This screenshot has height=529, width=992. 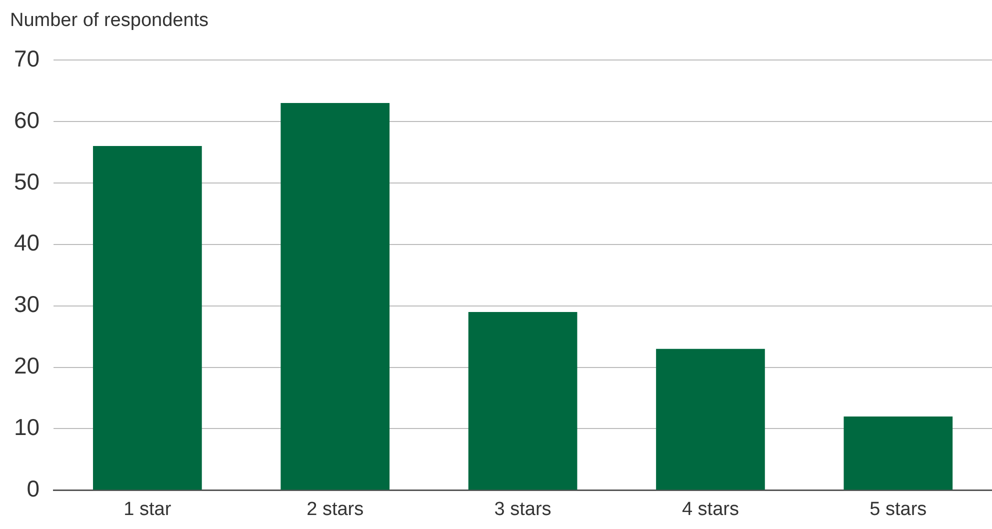 I want to click on x-tick-label: 2 stars, so click(x=335, y=509).